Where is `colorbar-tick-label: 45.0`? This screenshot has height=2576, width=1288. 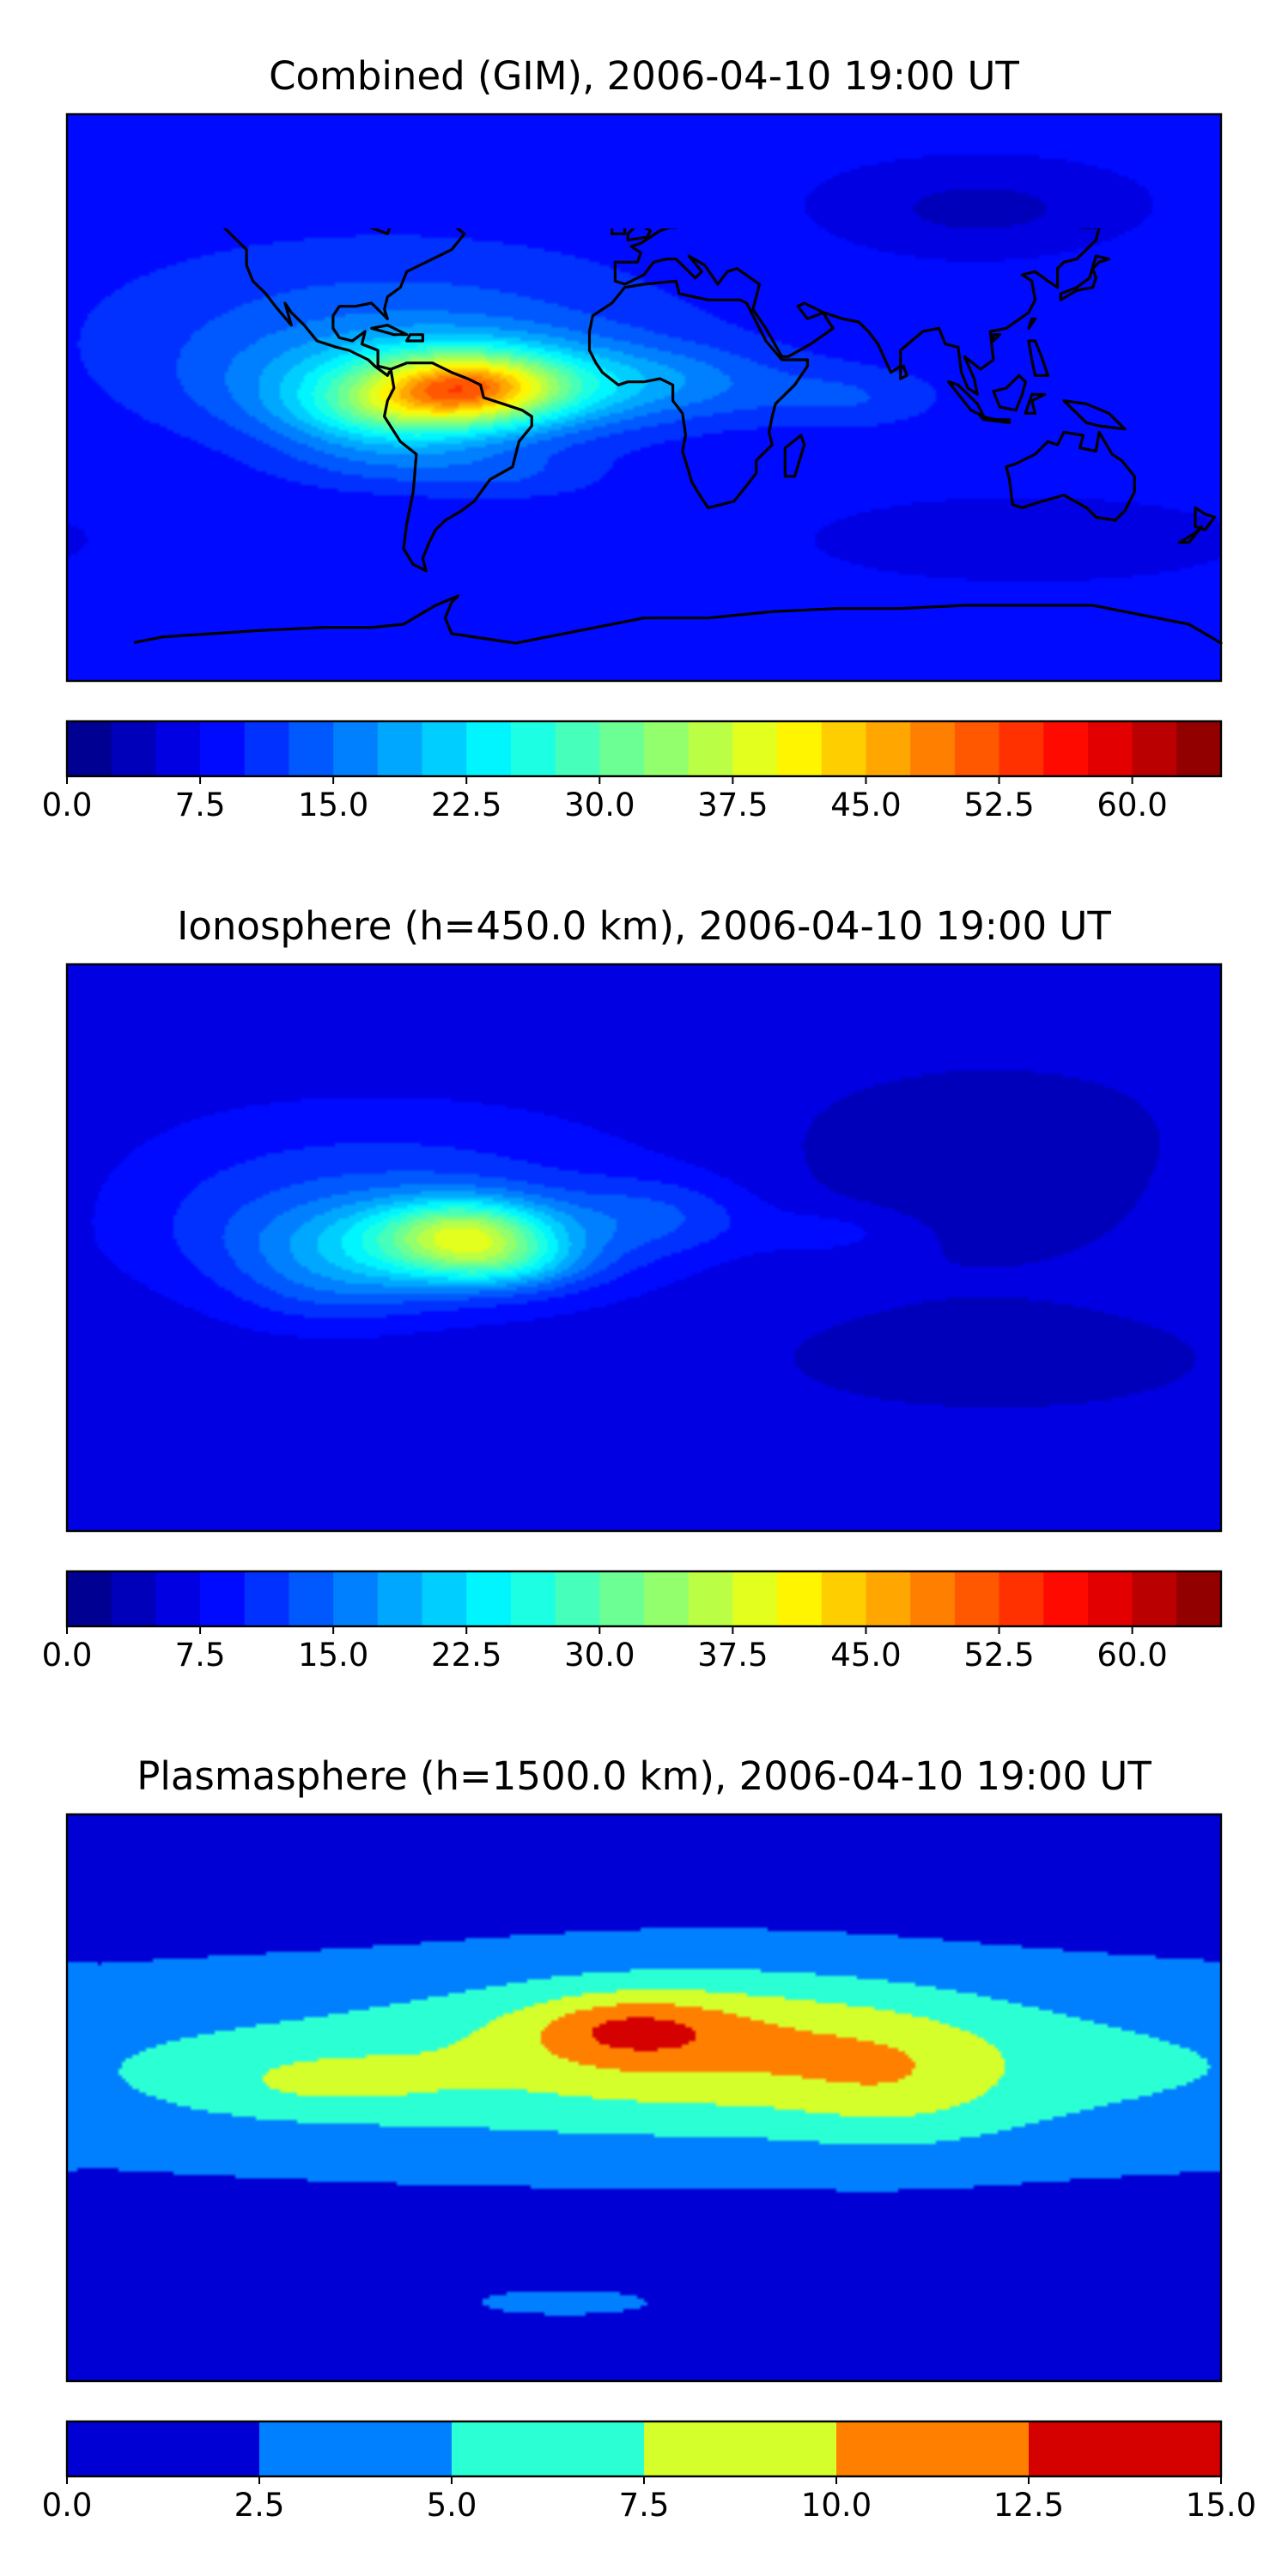 colorbar-tick-label: 45.0 is located at coordinates (865, 805).